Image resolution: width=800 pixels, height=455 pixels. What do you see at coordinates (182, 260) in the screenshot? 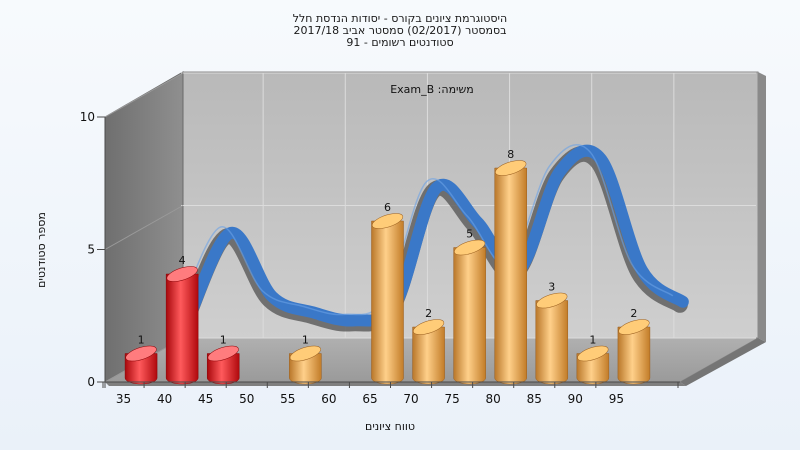
I see `bar-value-label: 4` at bounding box center [182, 260].